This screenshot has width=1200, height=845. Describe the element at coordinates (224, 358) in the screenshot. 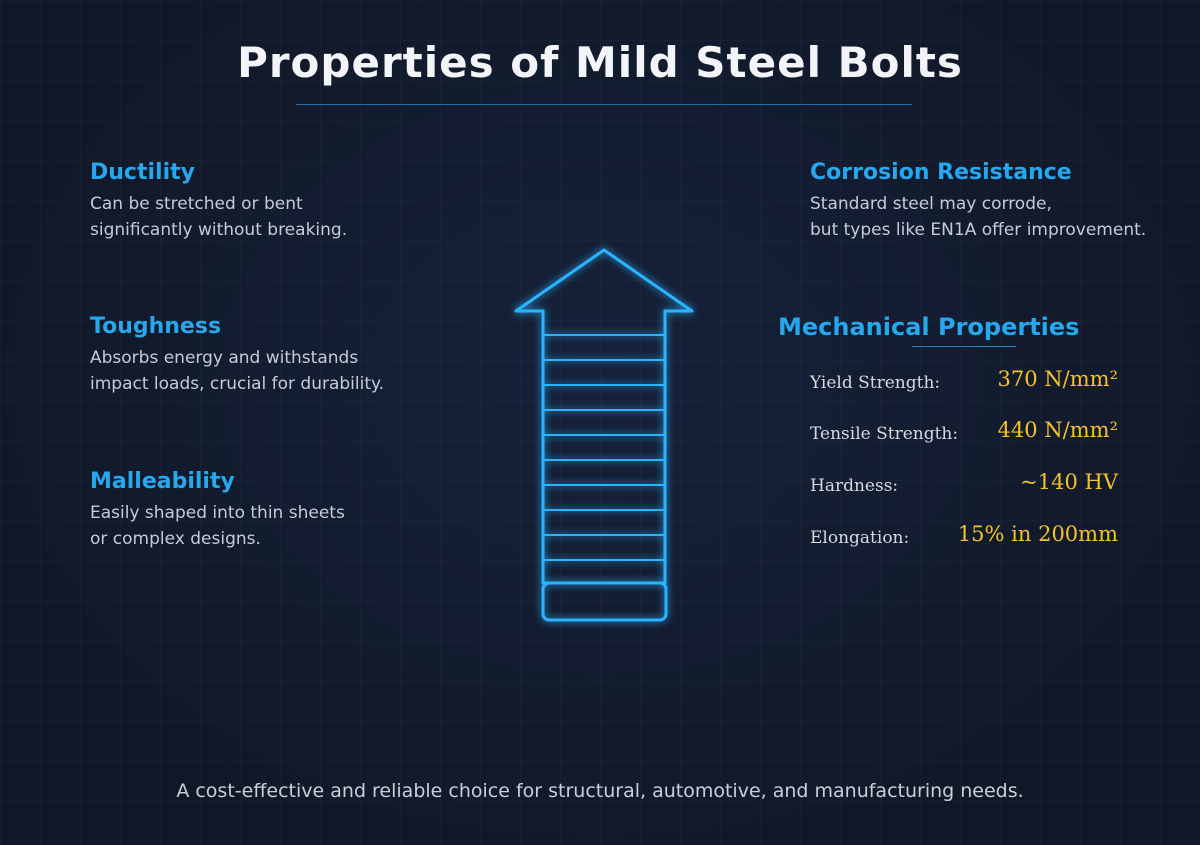

I see `line: Absorbs energy and withstands` at that location.